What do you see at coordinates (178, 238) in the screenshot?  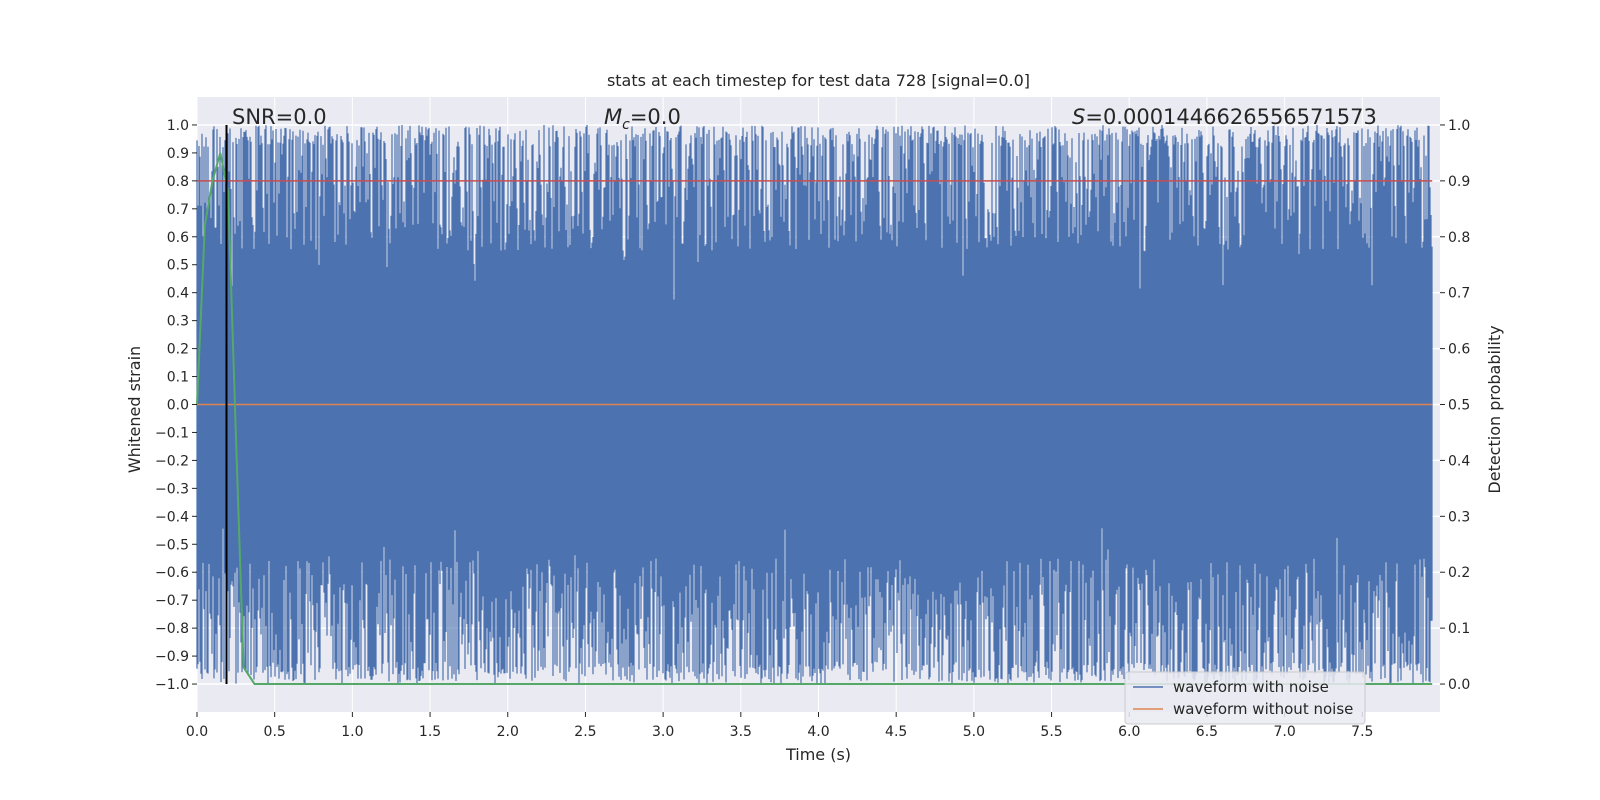 I see `y-left-tick-label: 0.6` at bounding box center [178, 238].